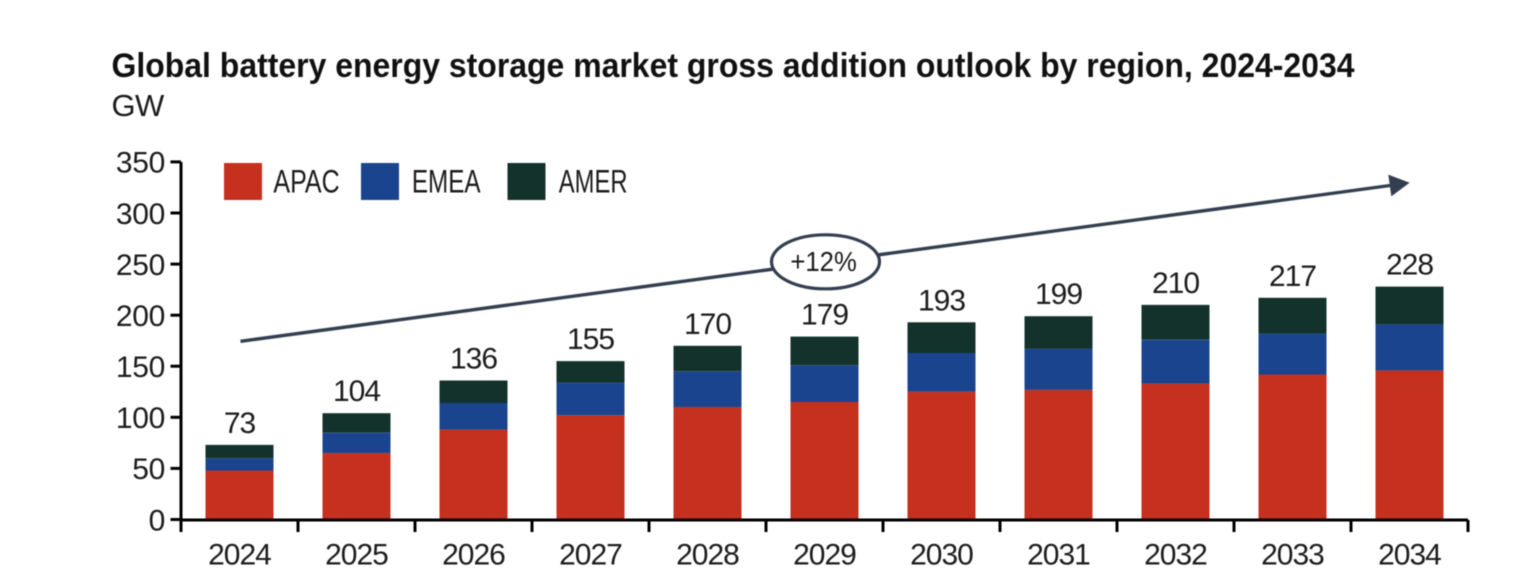  Describe the element at coordinates (1058, 294) in the screenshot. I see `svg-text: 199` at that location.